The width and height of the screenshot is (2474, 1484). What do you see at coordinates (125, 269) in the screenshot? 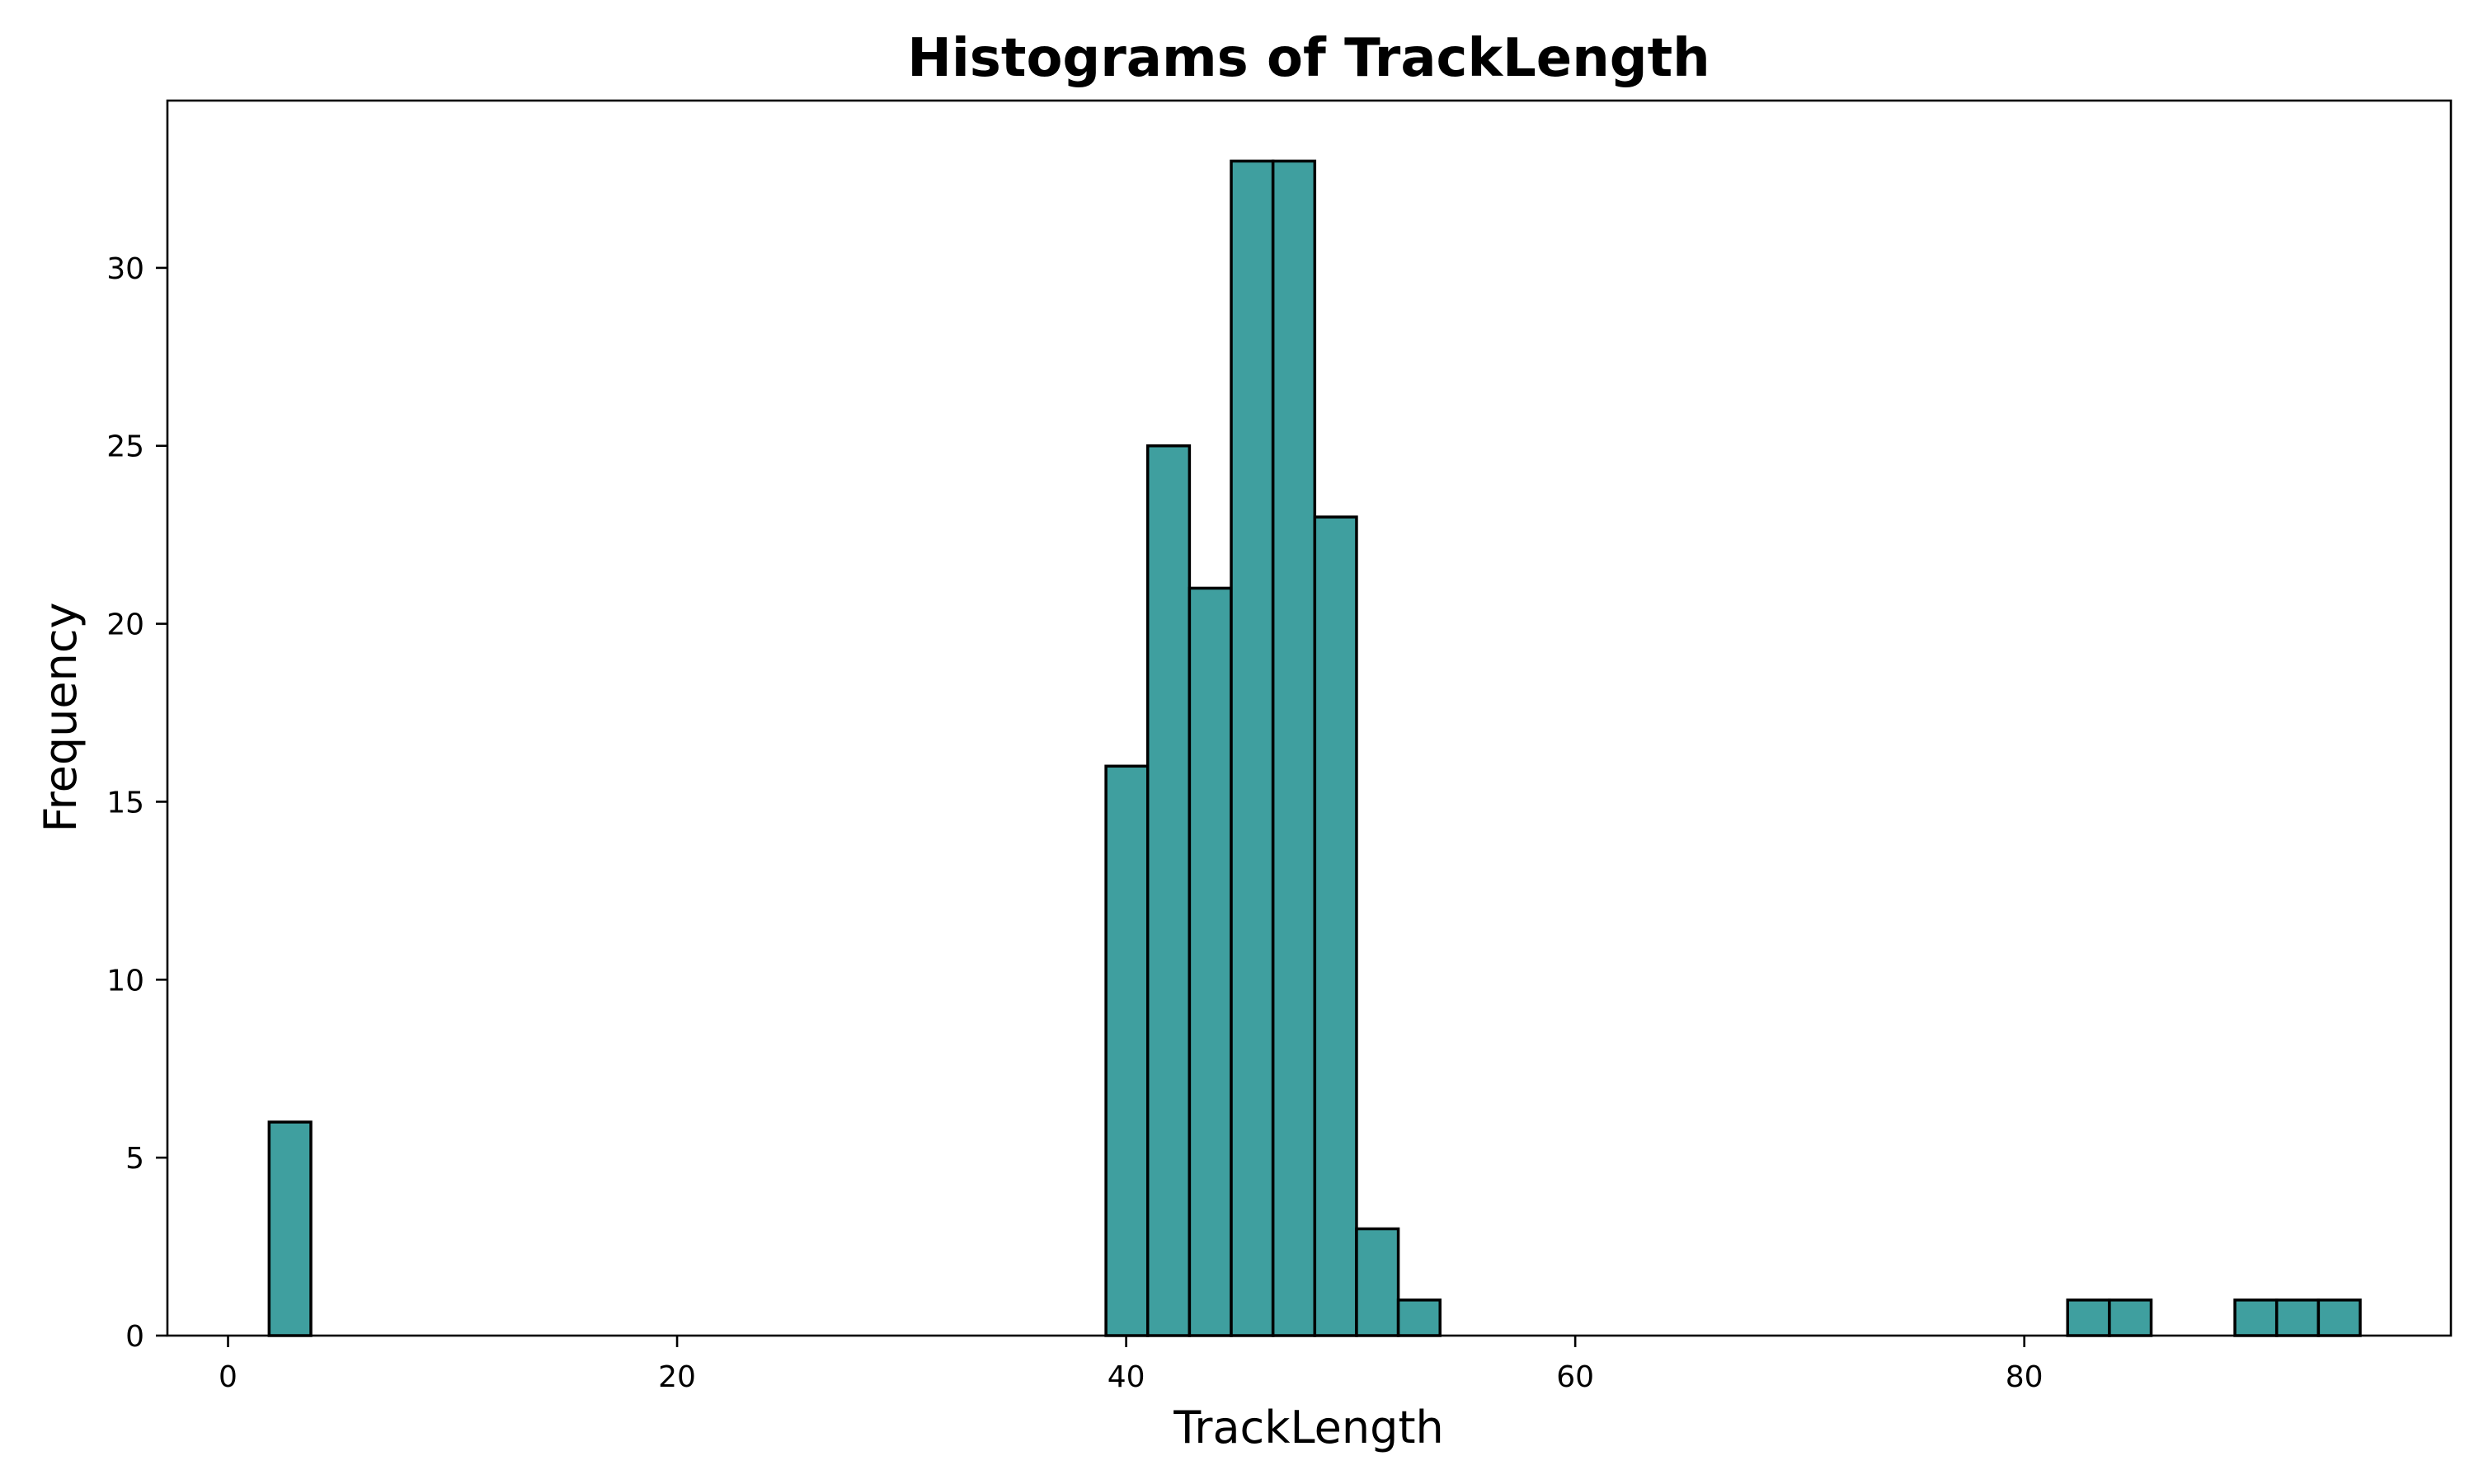
I see `y-tick-label: 30` at bounding box center [125, 269].